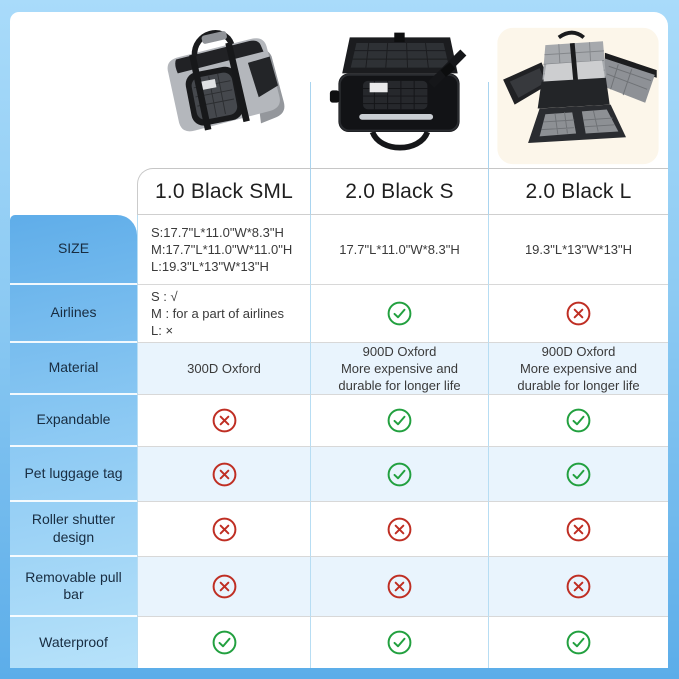  I want to click on column-header-3: 2.0 Black L, so click(578, 191).